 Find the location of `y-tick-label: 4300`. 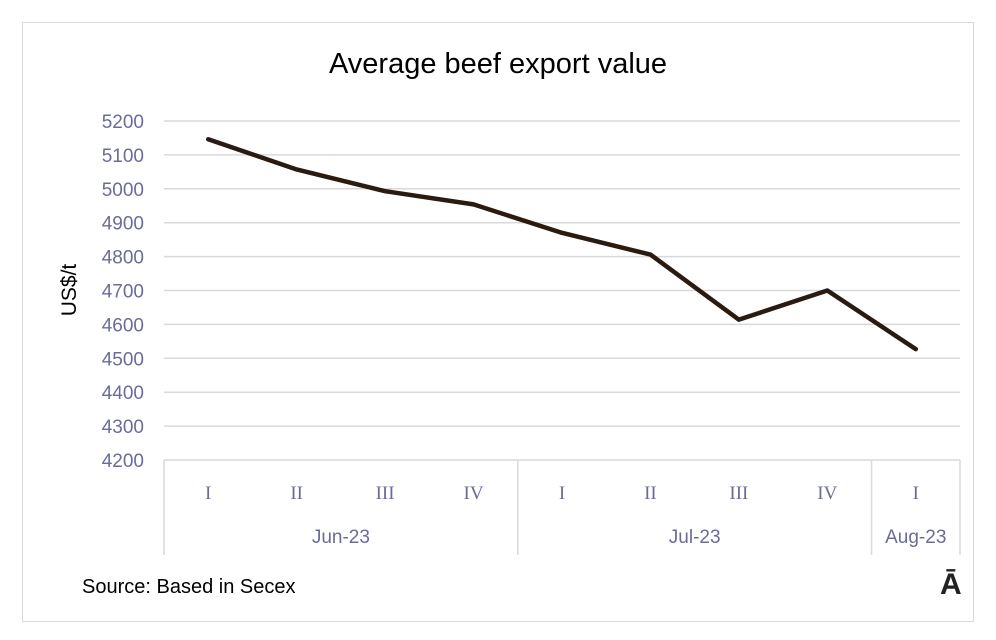

y-tick-label: 4300 is located at coordinates (123, 427).